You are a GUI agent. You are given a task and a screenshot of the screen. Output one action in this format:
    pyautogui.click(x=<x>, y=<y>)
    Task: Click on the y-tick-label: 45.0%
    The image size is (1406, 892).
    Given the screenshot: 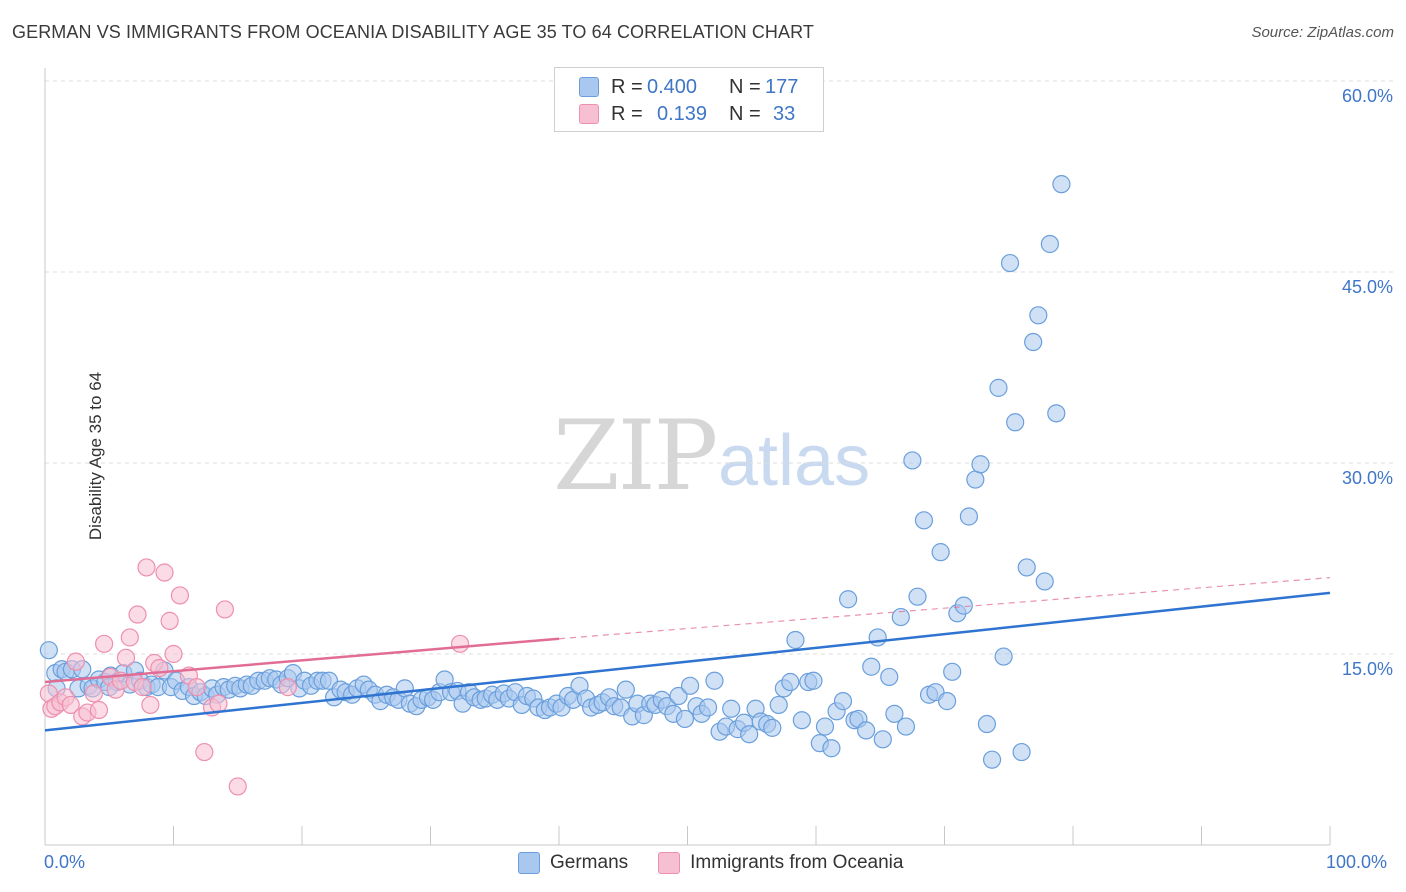 What is the action you would take?
    pyautogui.click(x=1367, y=287)
    